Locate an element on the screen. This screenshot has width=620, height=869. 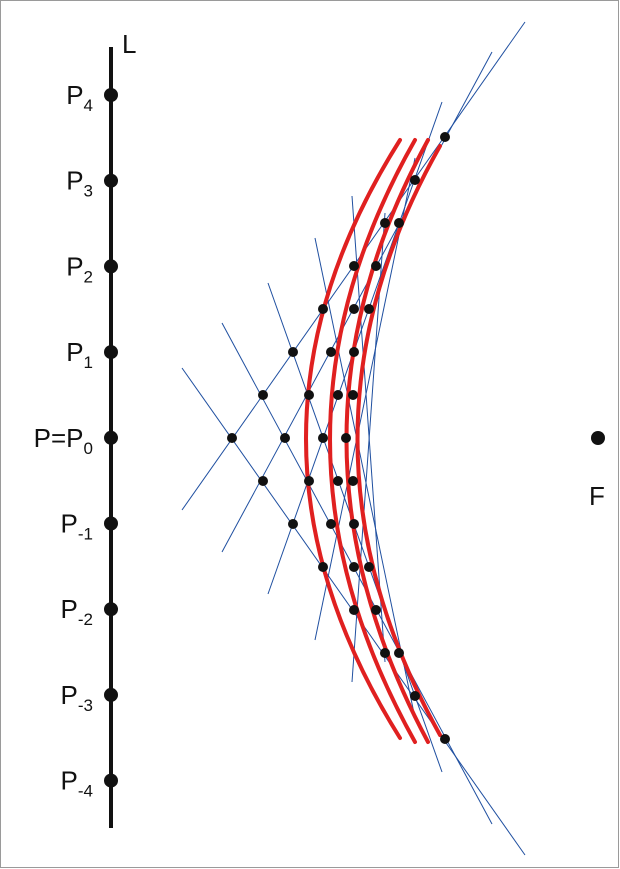
line-label: L is located at coordinates (129, 44).